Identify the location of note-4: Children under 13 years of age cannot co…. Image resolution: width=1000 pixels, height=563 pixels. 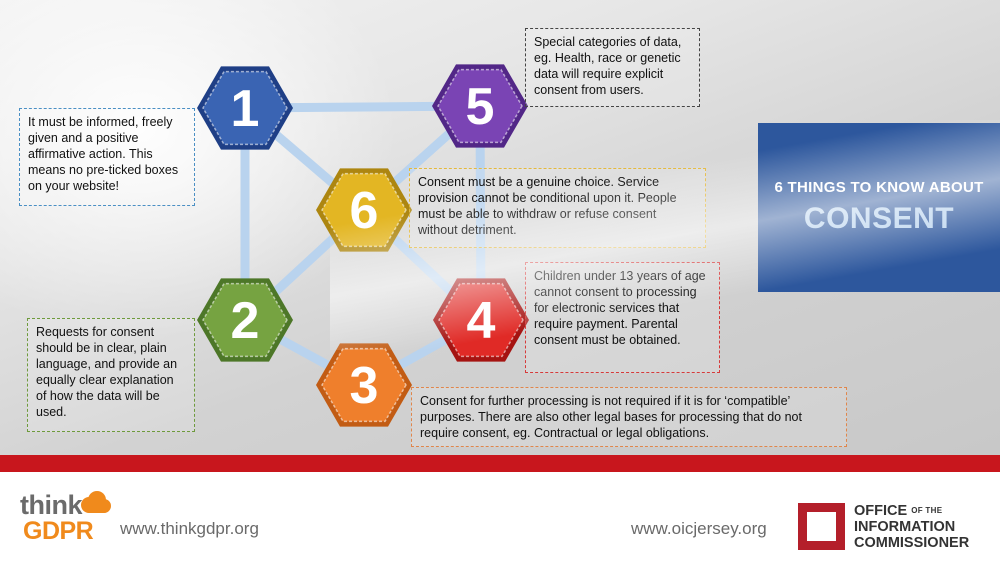
(622, 317).